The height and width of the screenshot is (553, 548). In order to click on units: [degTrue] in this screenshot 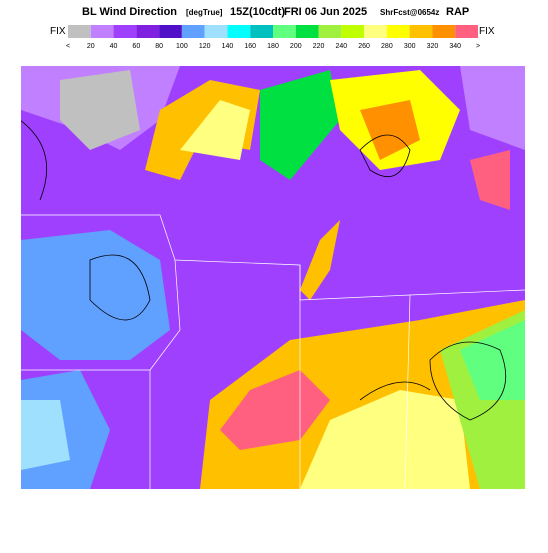, I will do `click(204, 12)`.